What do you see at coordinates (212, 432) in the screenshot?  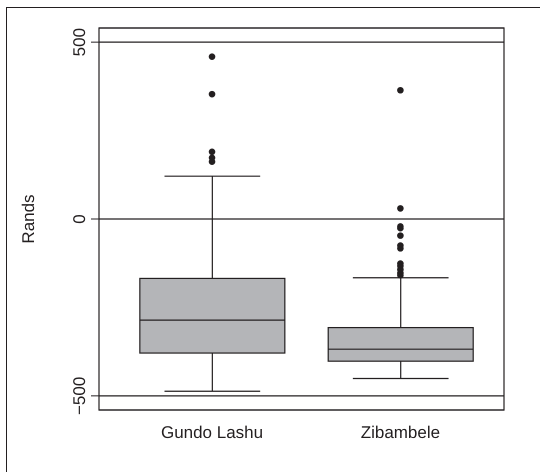 I see `x-tick-label: Gundo Lashu` at bounding box center [212, 432].